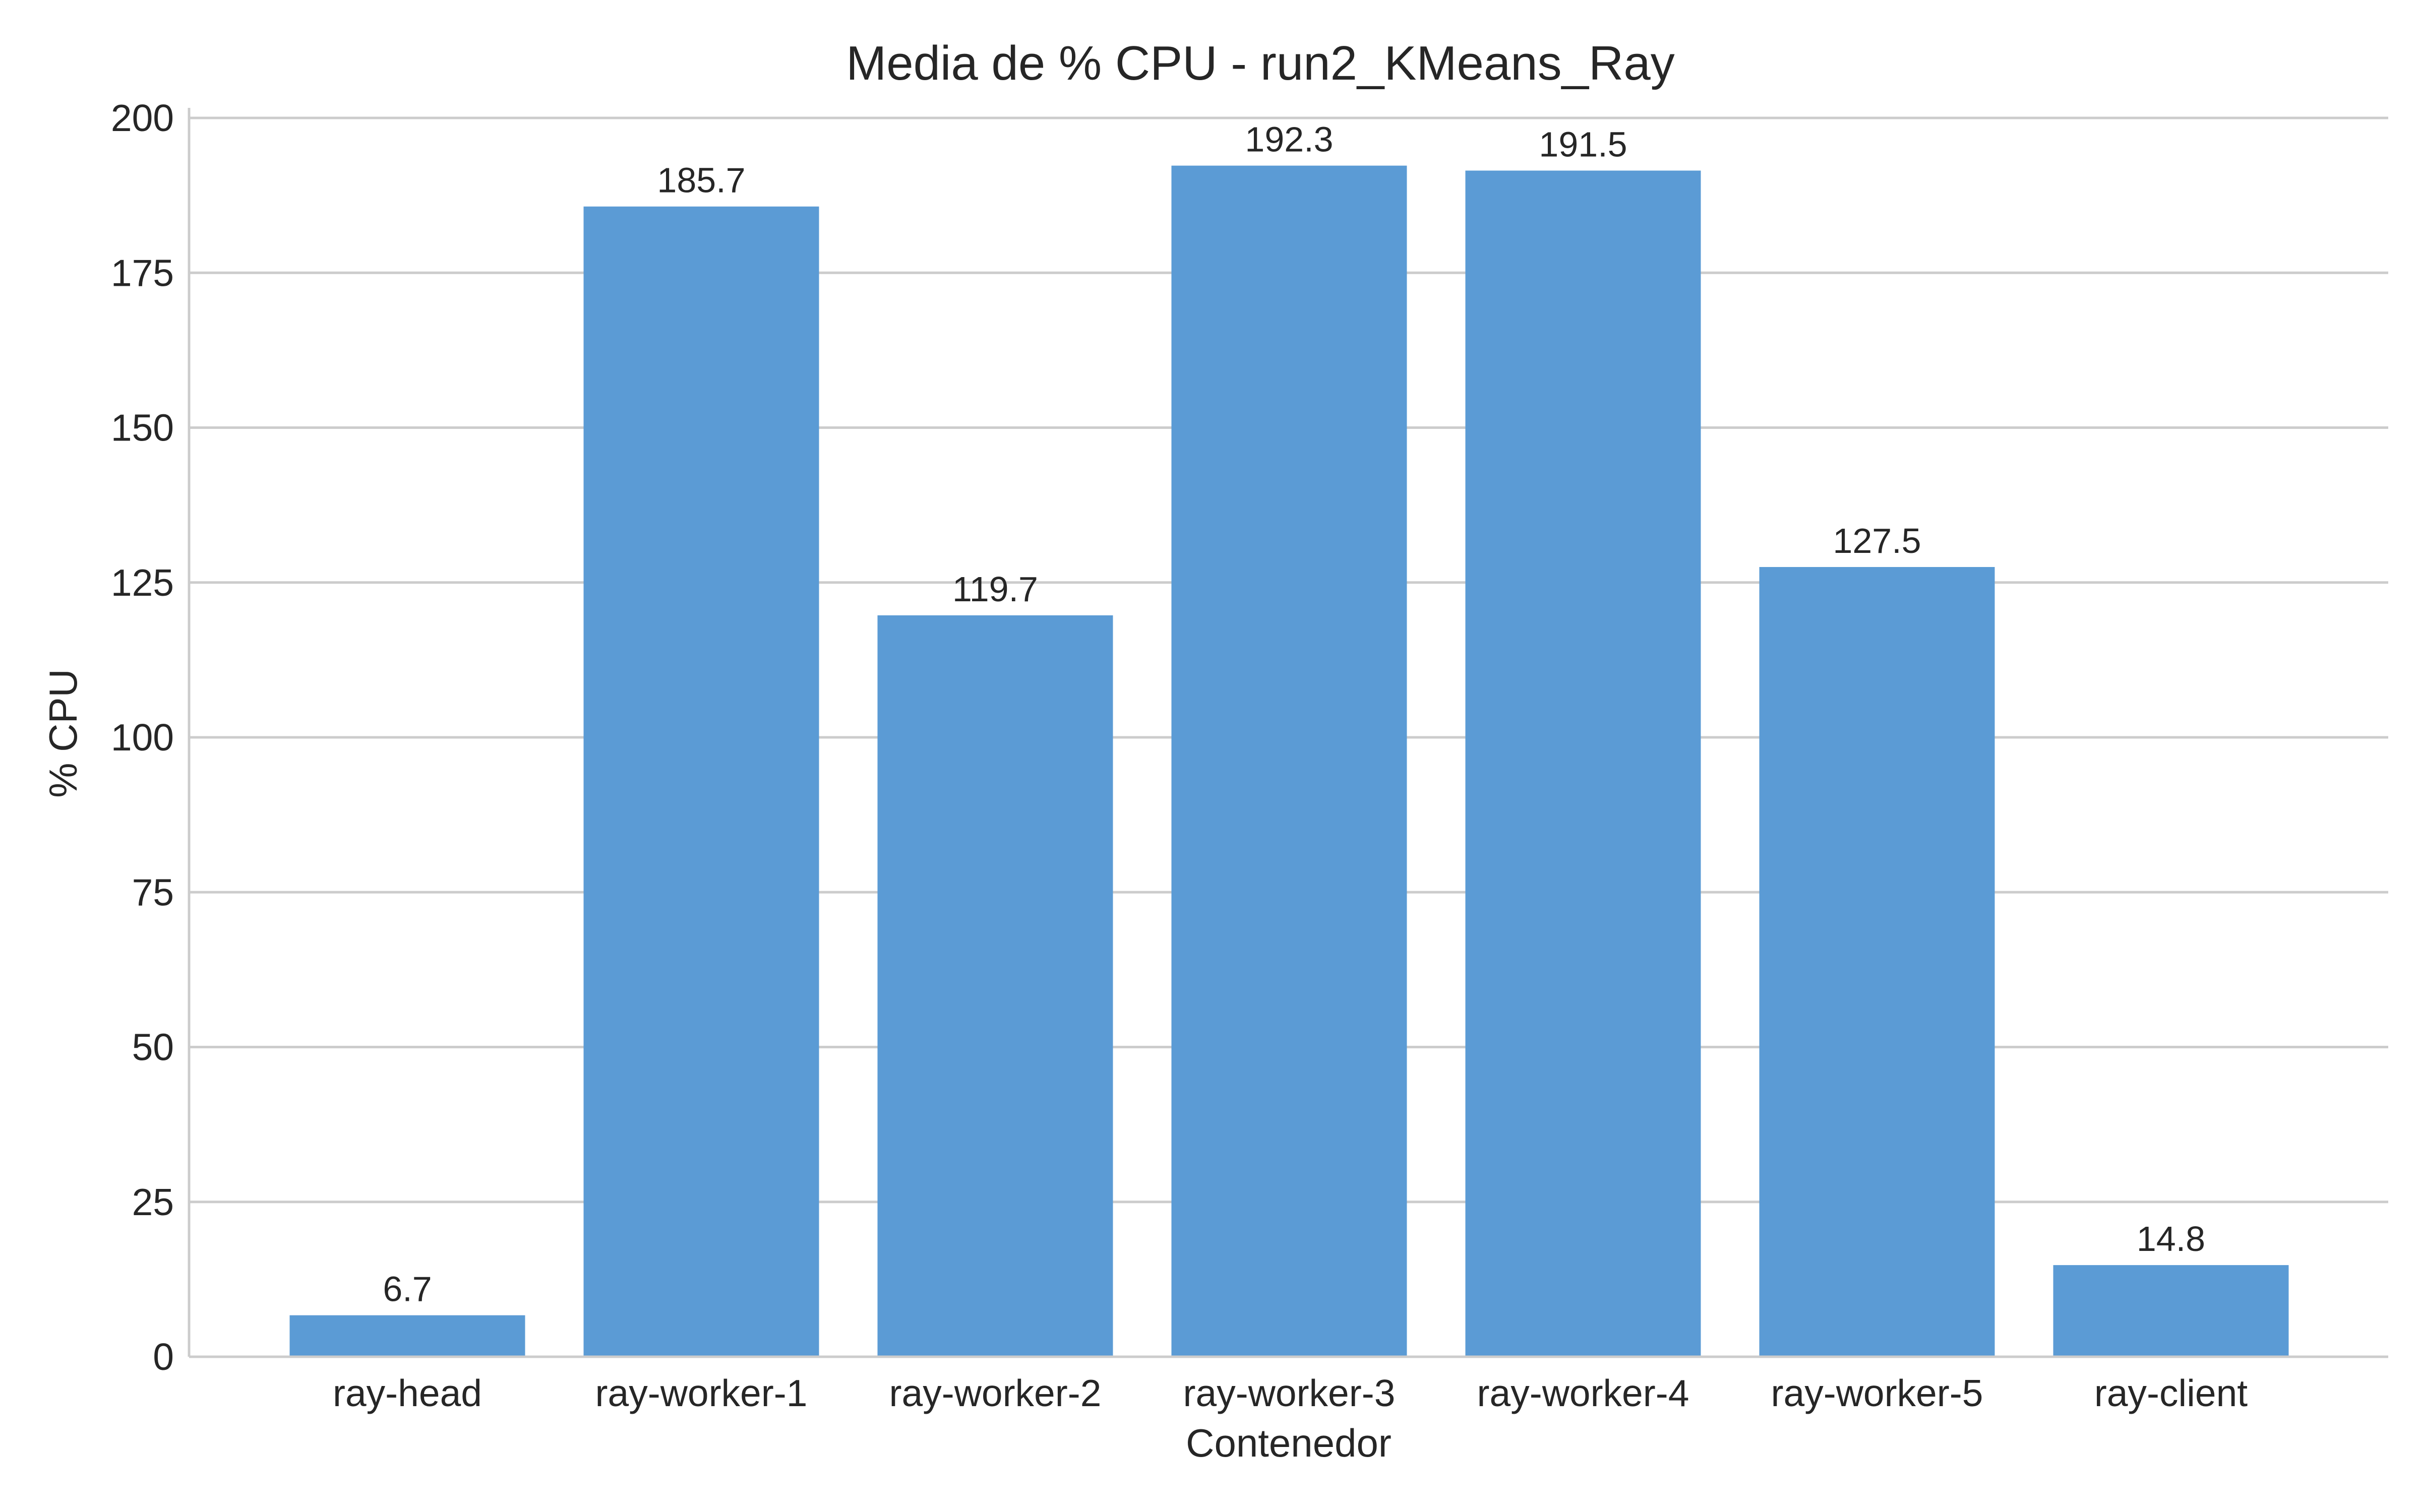 This screenshot has height=1512, width=2420. What do you see at coordinates (1260, 63) in the screenshot?
I see `chart-title: Media de % CPU - run2_KMeans_Ray` at bounding box center [1260, 63].